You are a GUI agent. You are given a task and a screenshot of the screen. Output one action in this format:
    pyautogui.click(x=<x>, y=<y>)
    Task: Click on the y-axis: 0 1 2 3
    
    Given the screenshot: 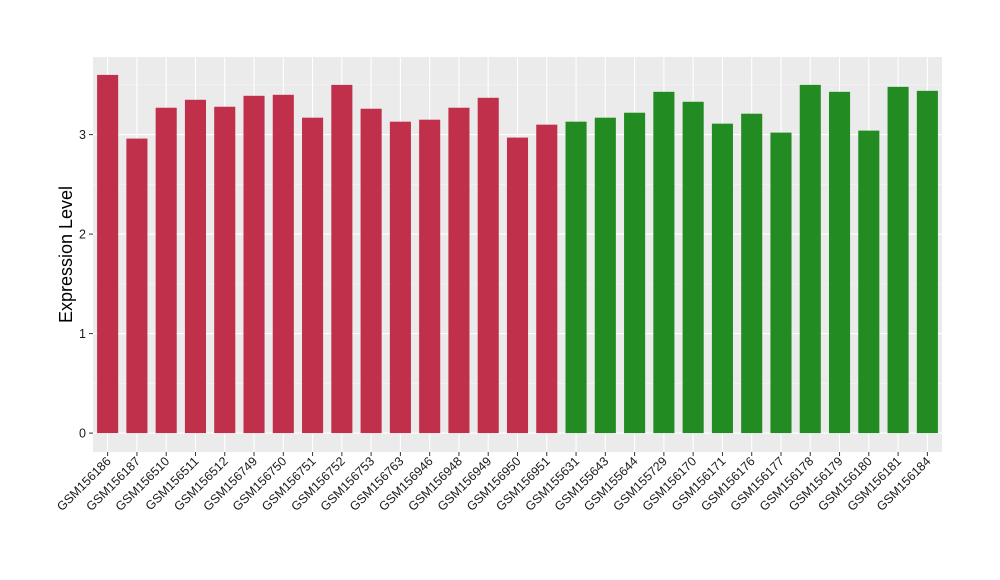 What is the action you would take?
    pyautogui.click(x=86, y=284)
    